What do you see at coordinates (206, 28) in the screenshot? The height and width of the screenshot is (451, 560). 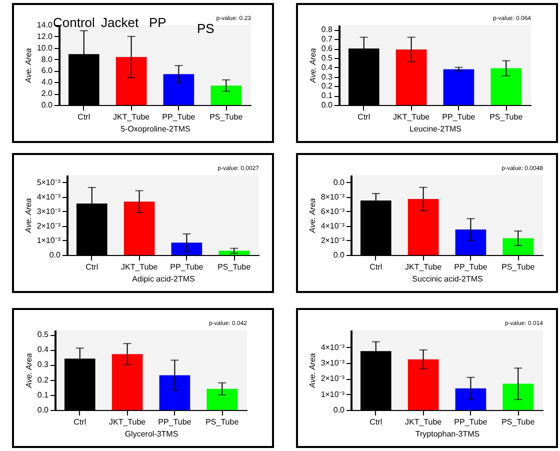 I see `annotation: PS` at bounding box center [206, 28].